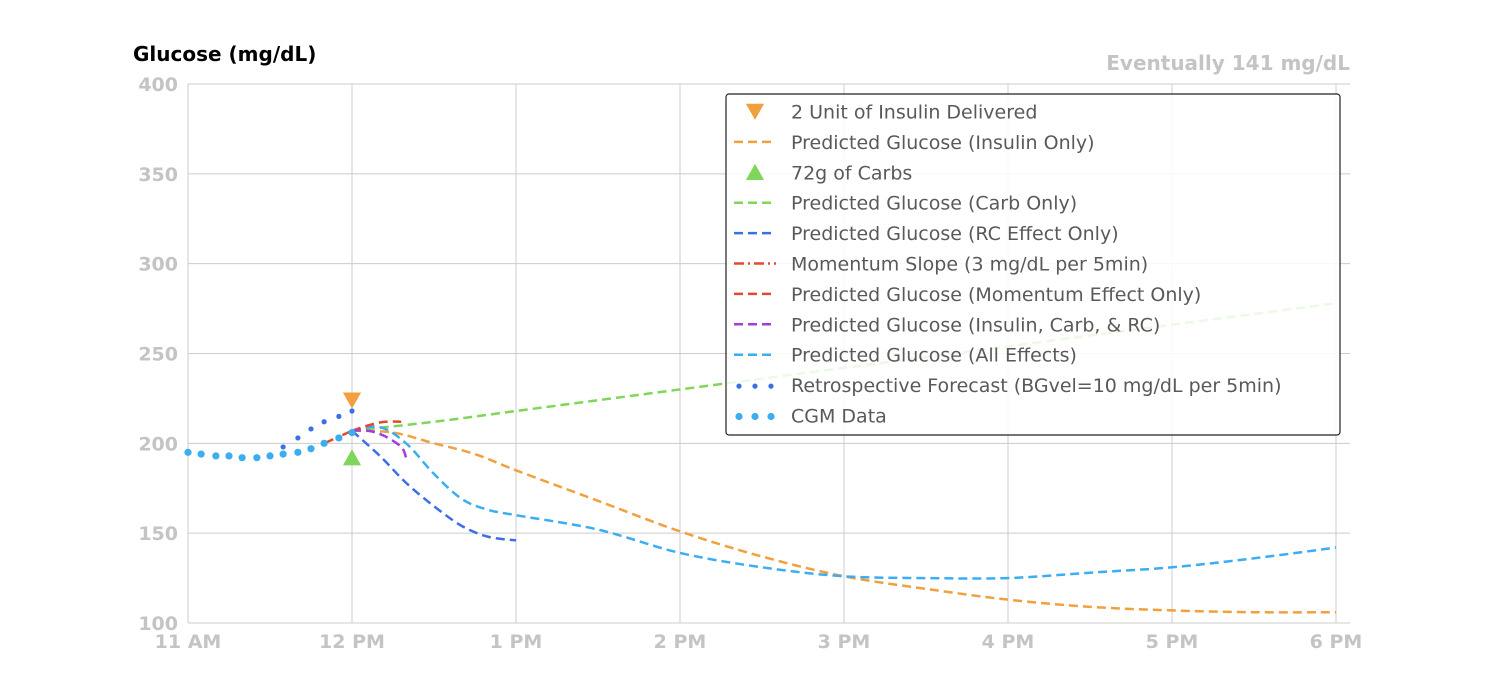 Image resolution: width=1500 pixels, height=700 pixels. I want to click on legend-label: Predicted Glucose (Insulin, Carb, & RC), so click(975, 325).